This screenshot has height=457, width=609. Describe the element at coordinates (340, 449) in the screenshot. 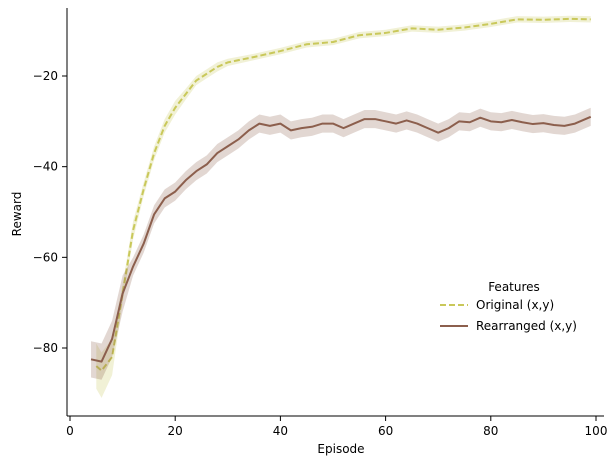

I see `x-axis-label: Episode` at that location.